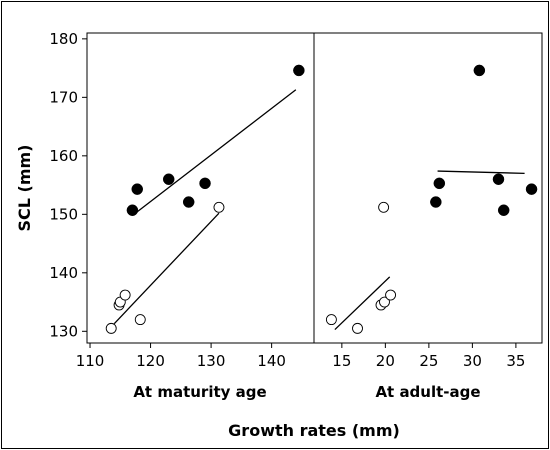 The height and width of the screenshot is (450, 550). Describe the element at coordinates (472, 361) in the screenshot. I see `x-tick-label-30: 30` at that location.